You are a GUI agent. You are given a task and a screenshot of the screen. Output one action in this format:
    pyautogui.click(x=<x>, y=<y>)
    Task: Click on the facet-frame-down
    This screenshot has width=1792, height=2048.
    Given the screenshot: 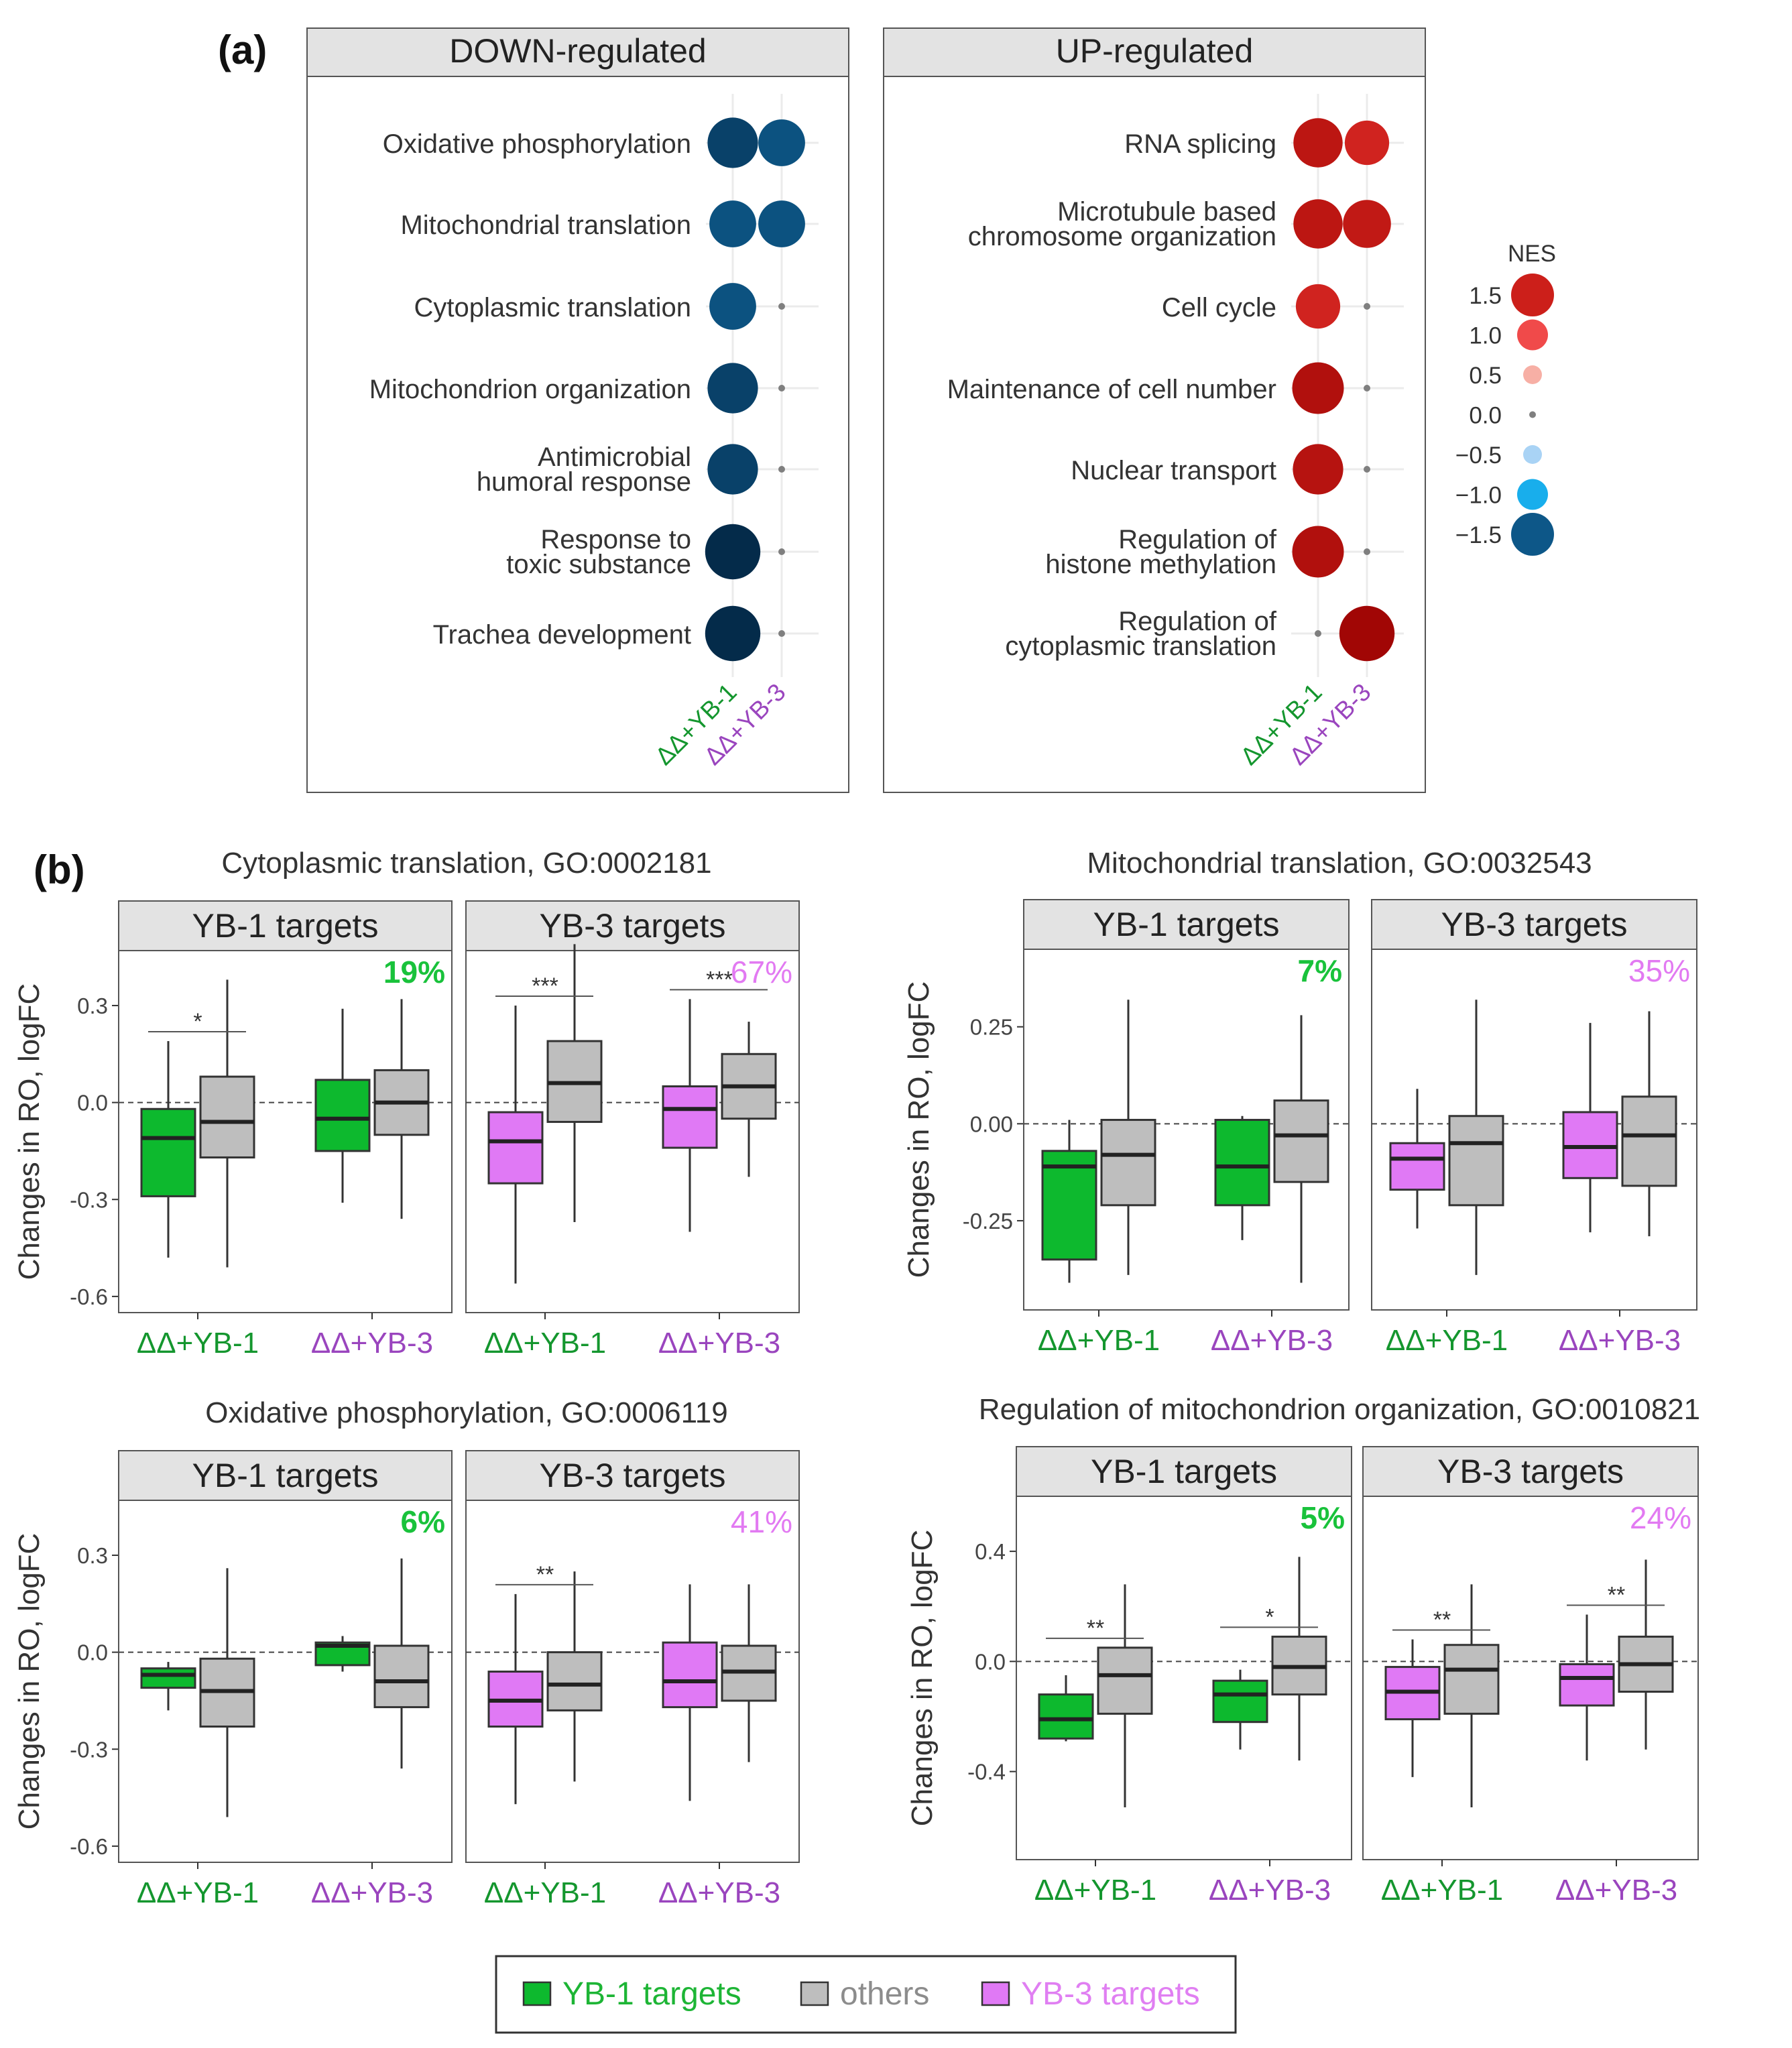 What is the action you would take?
    pyautogui.click(x=577, y=435)
    